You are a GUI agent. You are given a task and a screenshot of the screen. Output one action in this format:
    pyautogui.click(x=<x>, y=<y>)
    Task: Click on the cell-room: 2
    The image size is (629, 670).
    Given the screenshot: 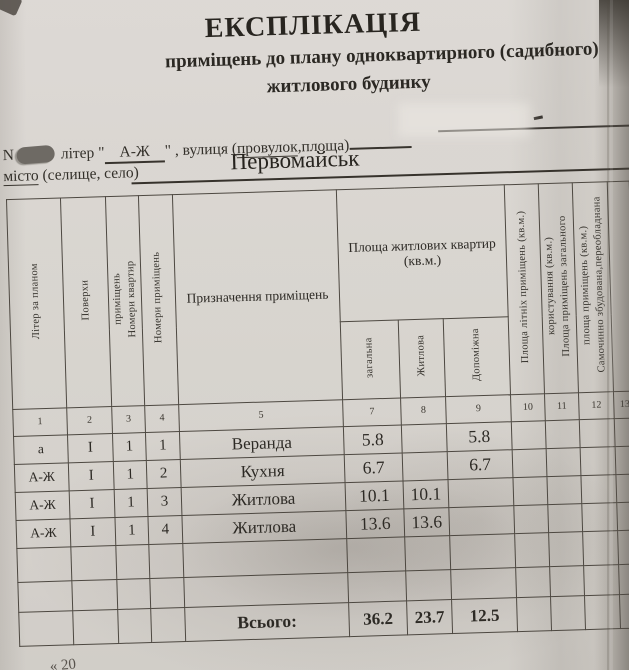 What is the action you would take?
    pyautogui.click(x=164, y=474)
    